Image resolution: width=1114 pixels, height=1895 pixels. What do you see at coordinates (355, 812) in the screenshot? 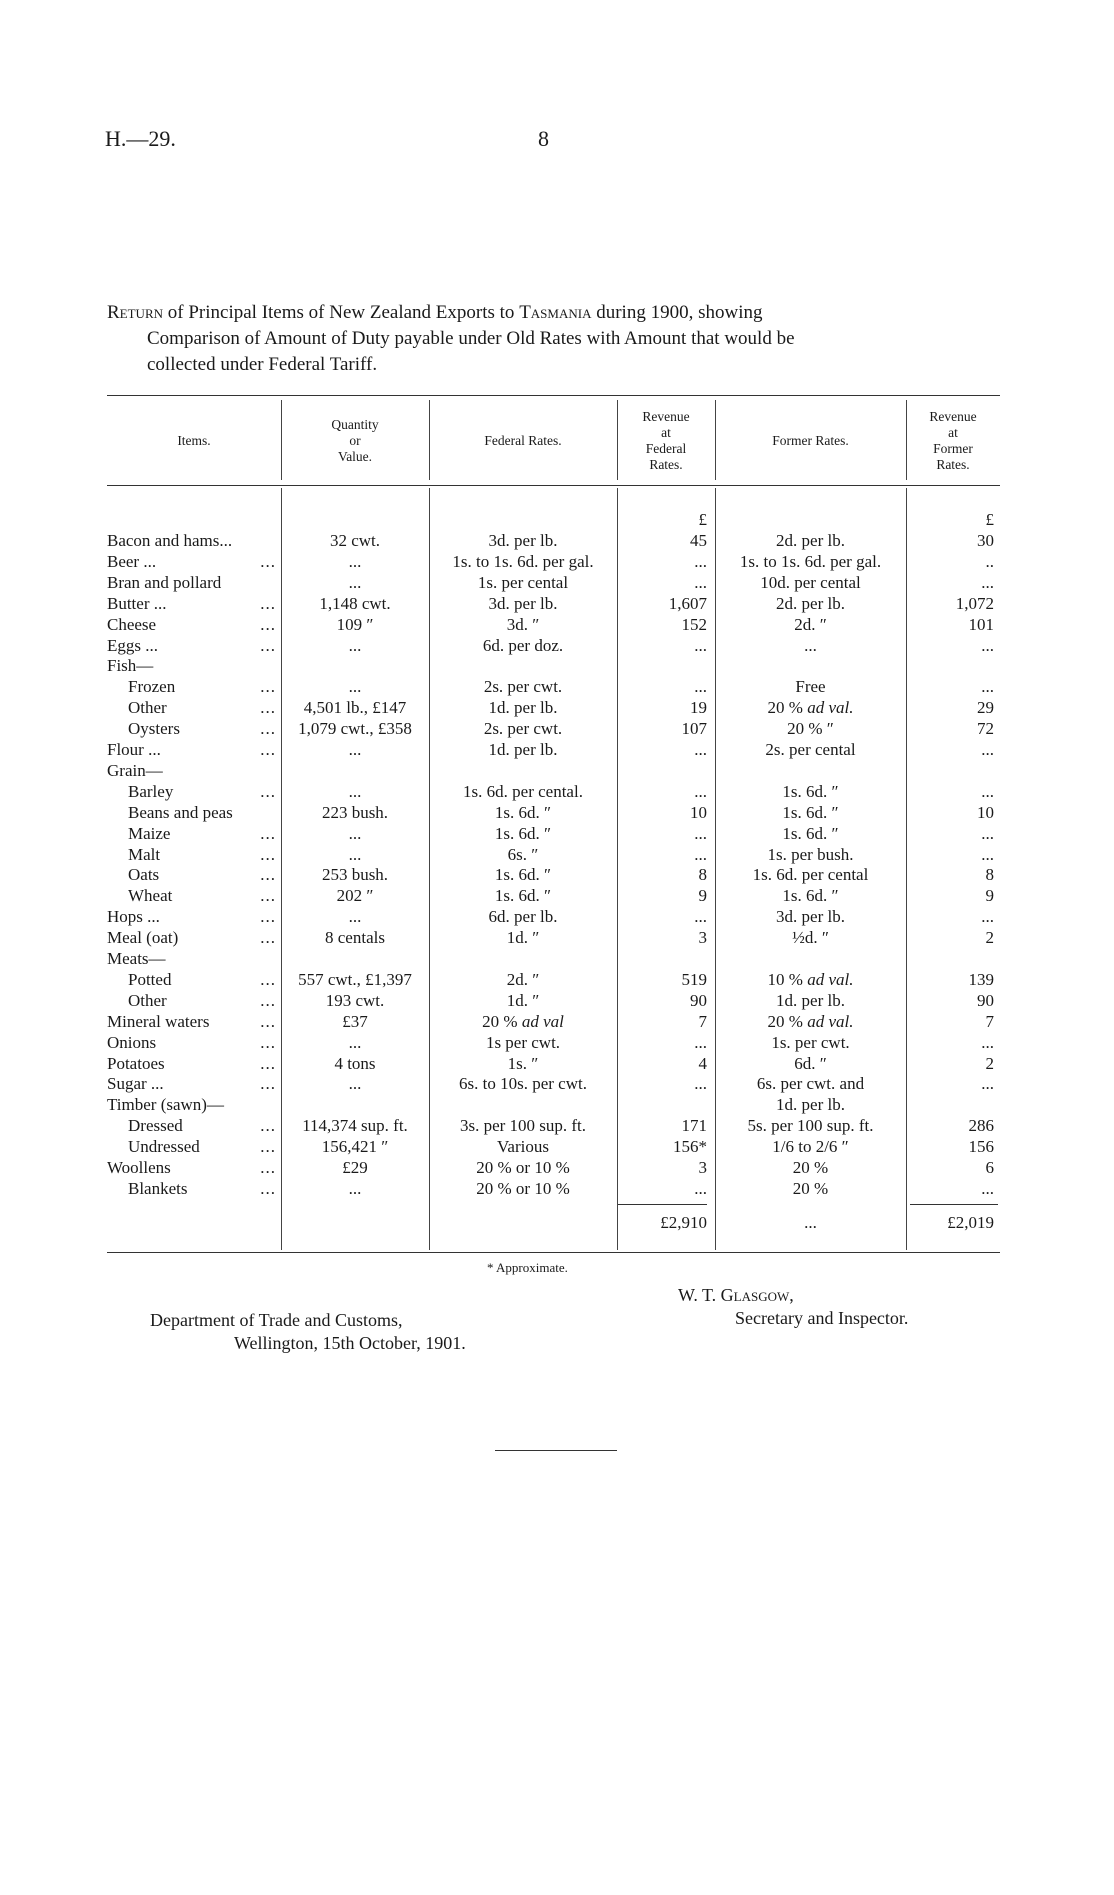
I see `quantity-value: 223 bush.` at bounding box center [355, 812].